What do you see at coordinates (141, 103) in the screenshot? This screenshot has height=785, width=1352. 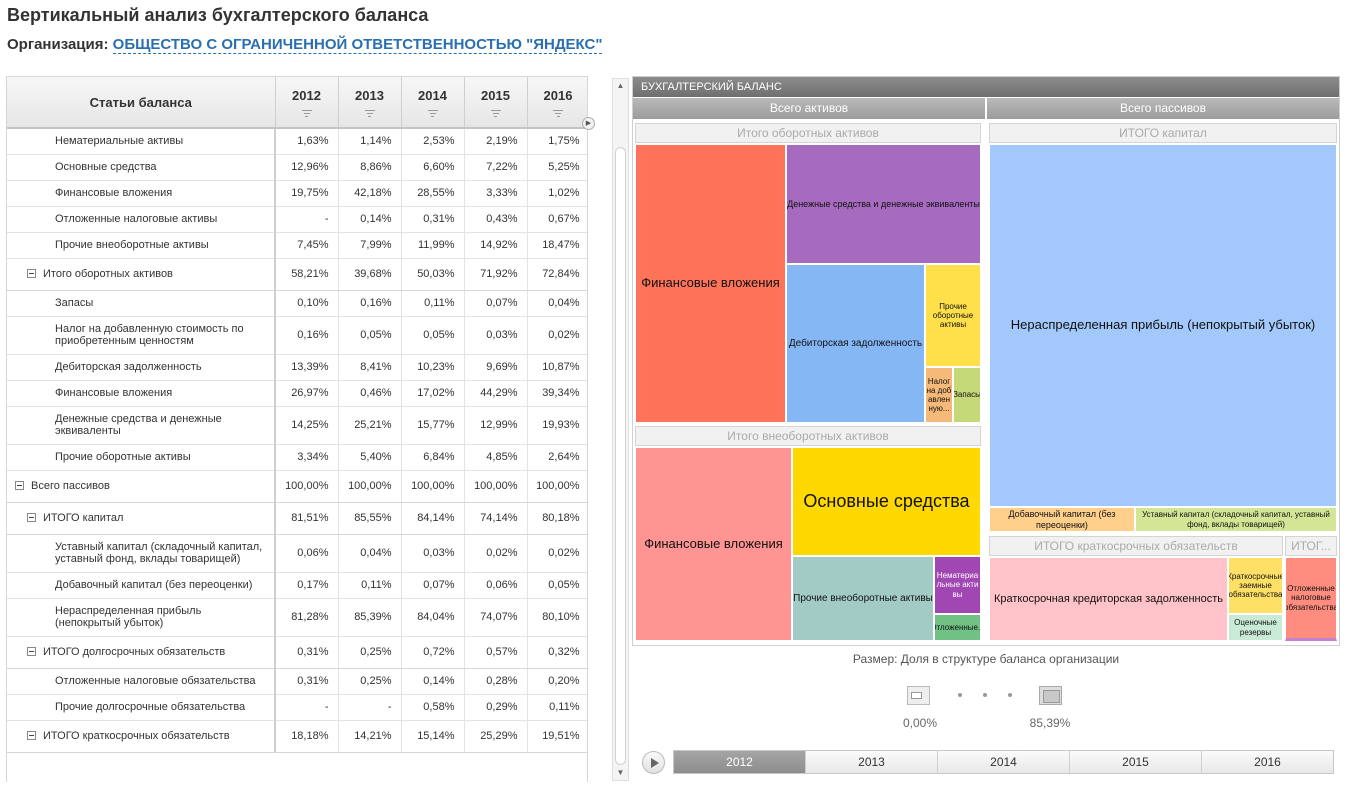 I see `column-header-items: Статьи баланса` at bounding box center [141, 103].